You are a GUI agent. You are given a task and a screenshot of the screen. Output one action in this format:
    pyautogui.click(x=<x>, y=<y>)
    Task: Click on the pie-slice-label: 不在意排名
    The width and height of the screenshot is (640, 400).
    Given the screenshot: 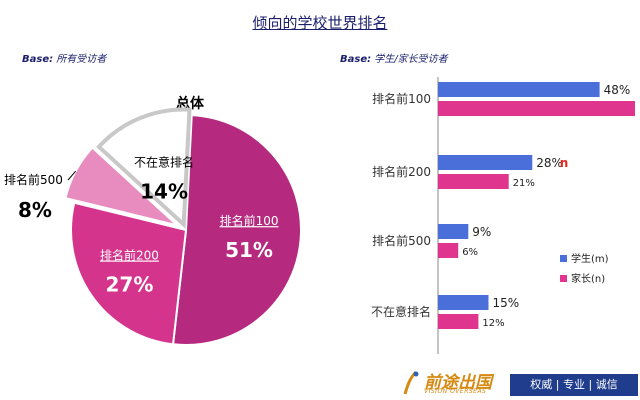 What is the action you would take?
    pyautogui.click(x=164, y=162)
    